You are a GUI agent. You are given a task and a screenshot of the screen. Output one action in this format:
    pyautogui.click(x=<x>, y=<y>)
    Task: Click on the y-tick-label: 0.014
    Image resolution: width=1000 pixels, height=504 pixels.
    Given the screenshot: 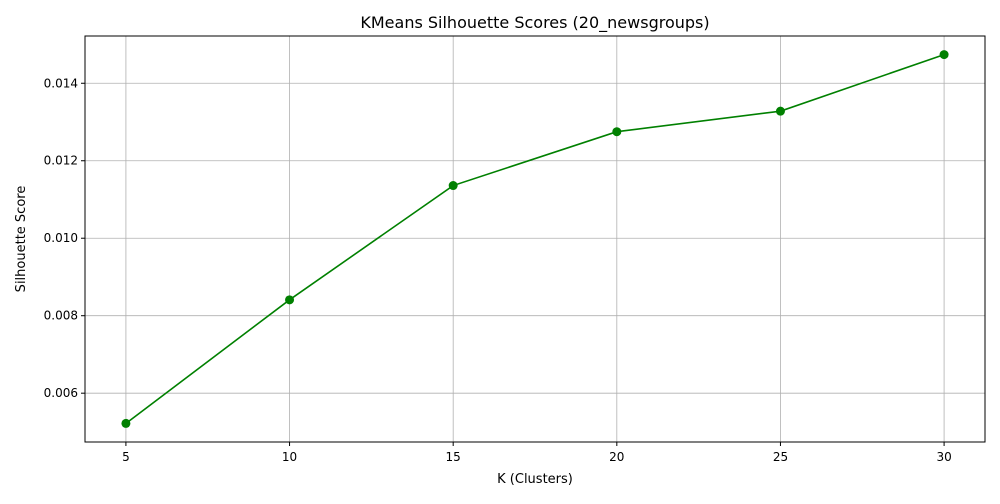 What is the action you would take?
    pyautogui.click(x=61, y=83)
    